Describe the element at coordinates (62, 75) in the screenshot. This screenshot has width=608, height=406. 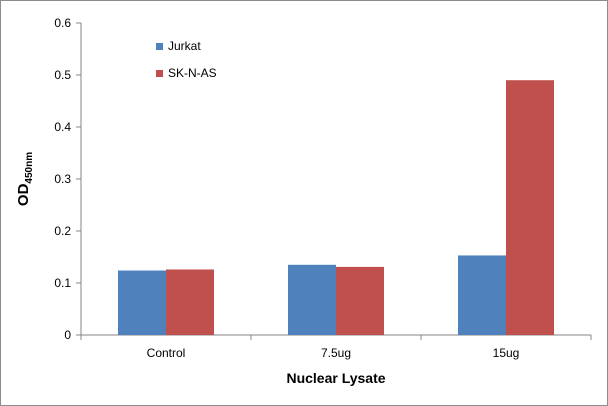
I see `y-tick-label: 0.5` at that location.